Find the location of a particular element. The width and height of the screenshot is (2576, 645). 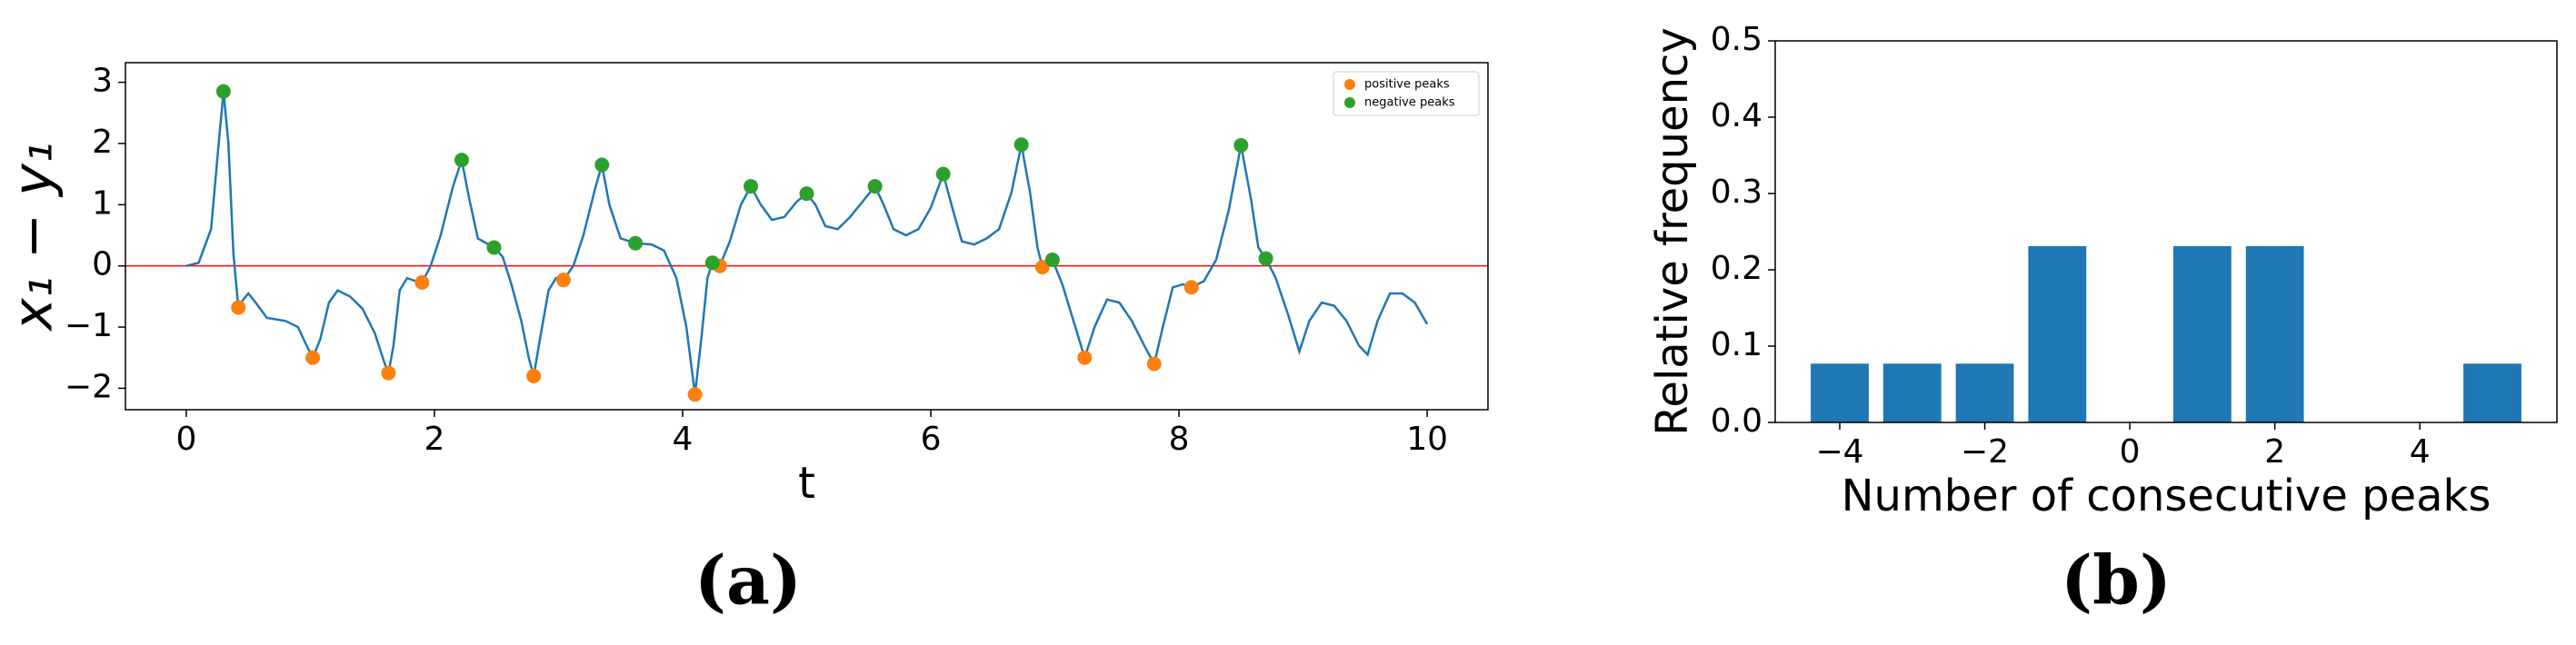

x-tick-label: −4 is located at coordinates (1839, 452).